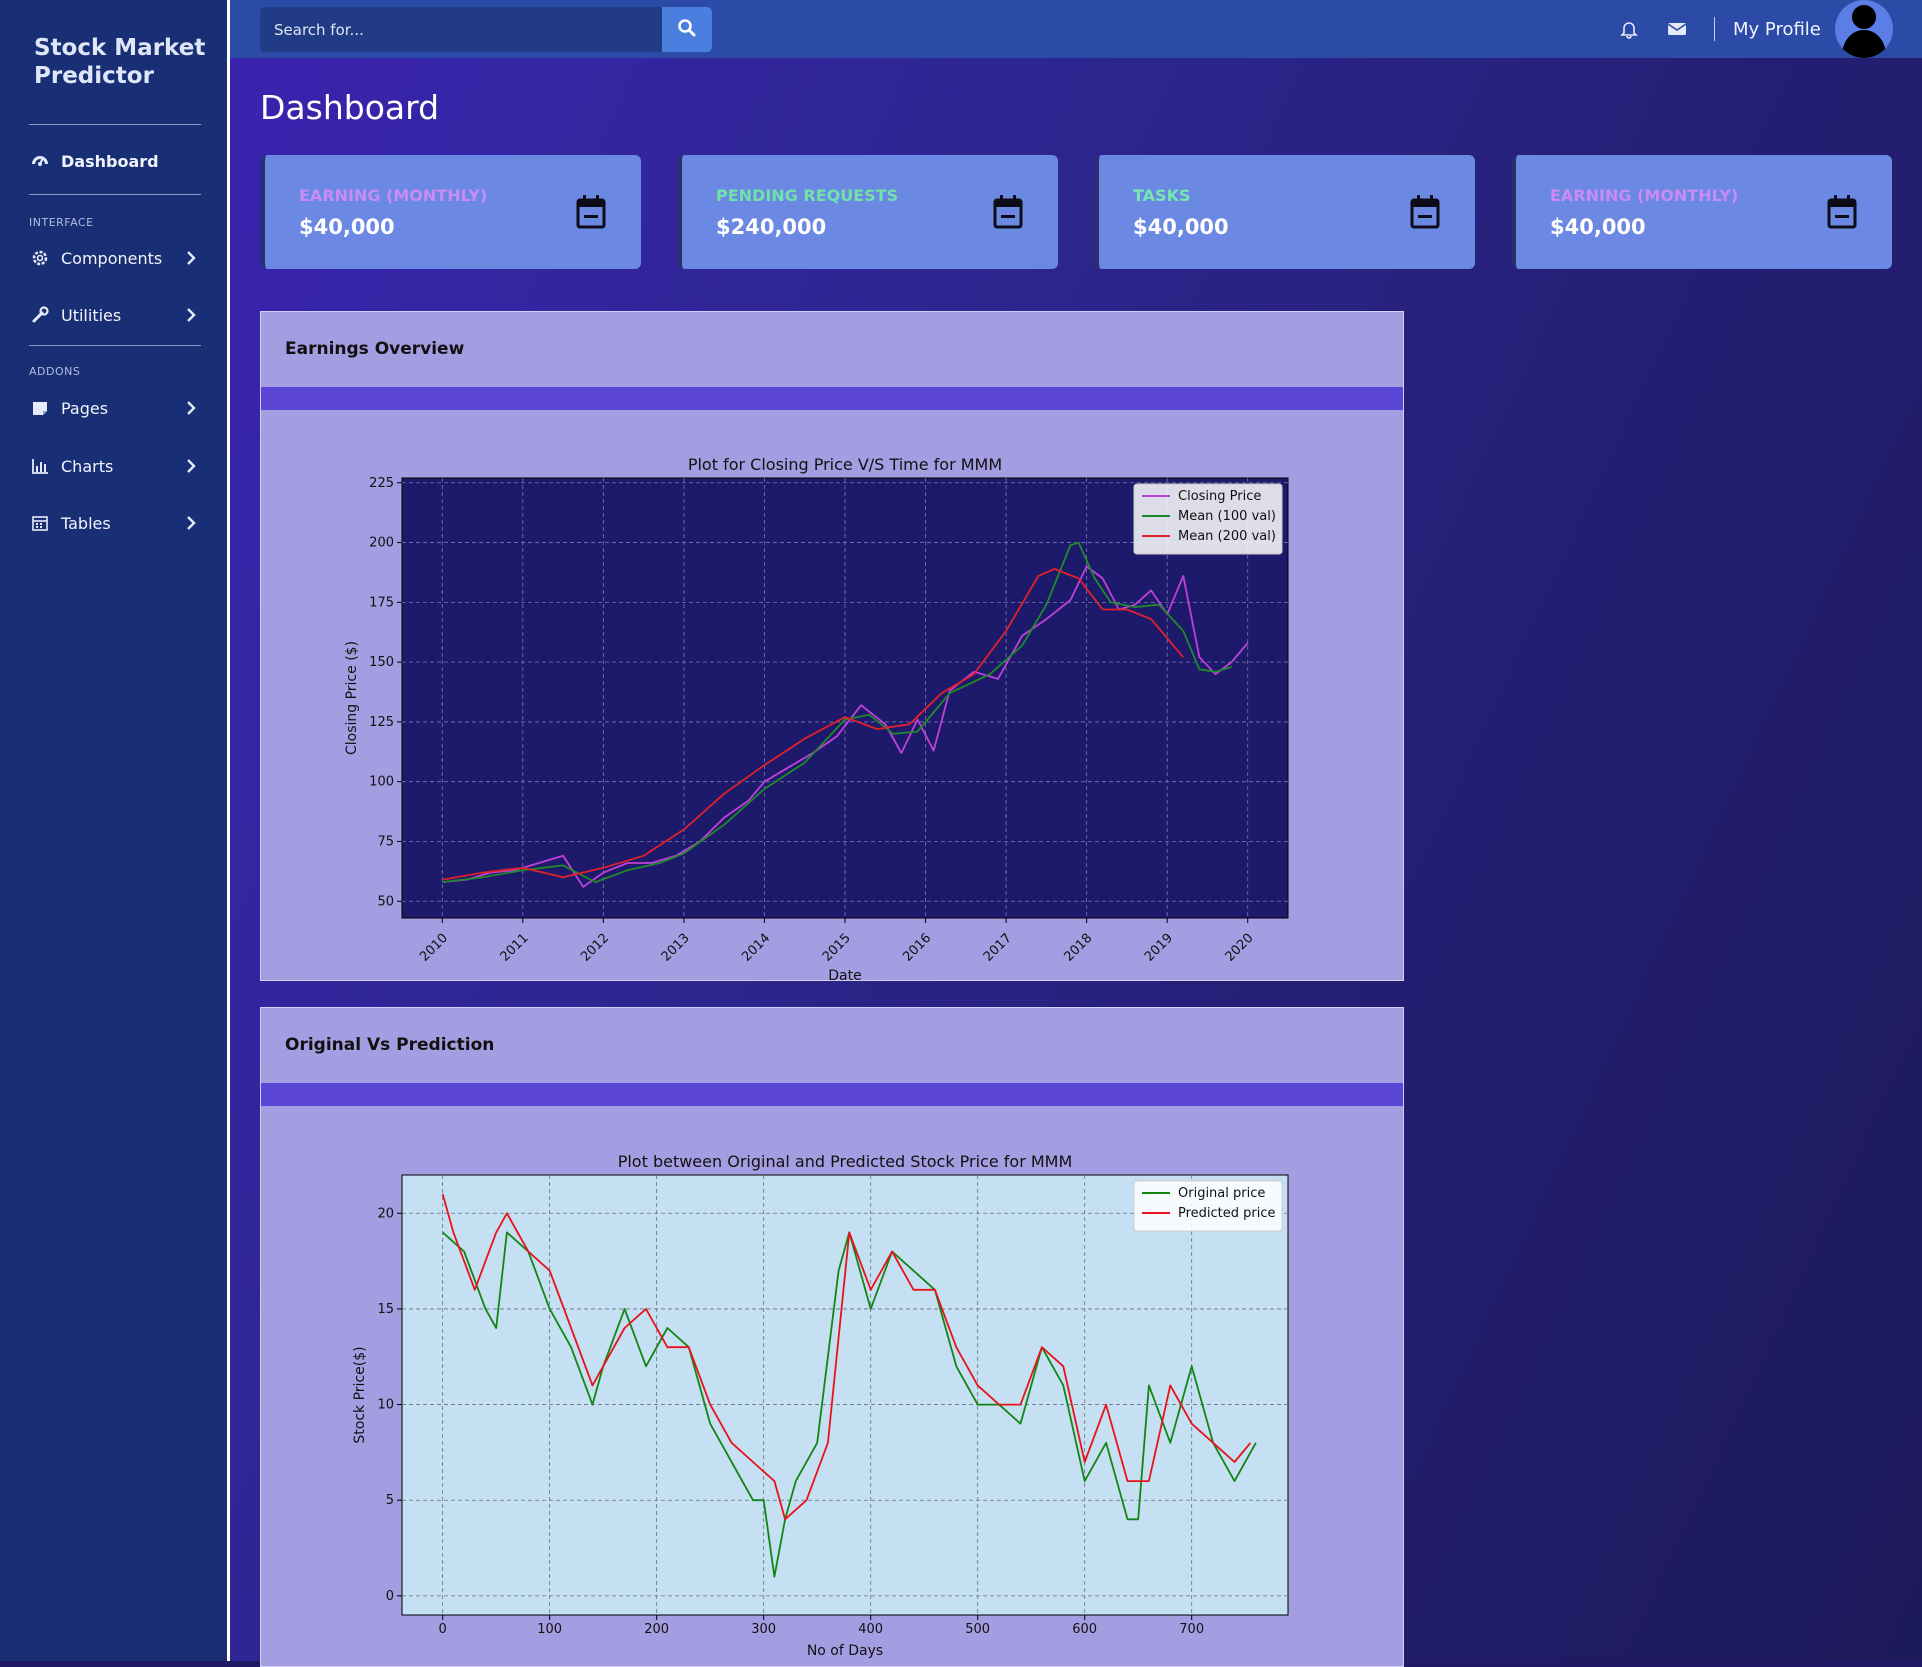  I want to click on sidebar-item-label: Utilities, so click(91, 315).